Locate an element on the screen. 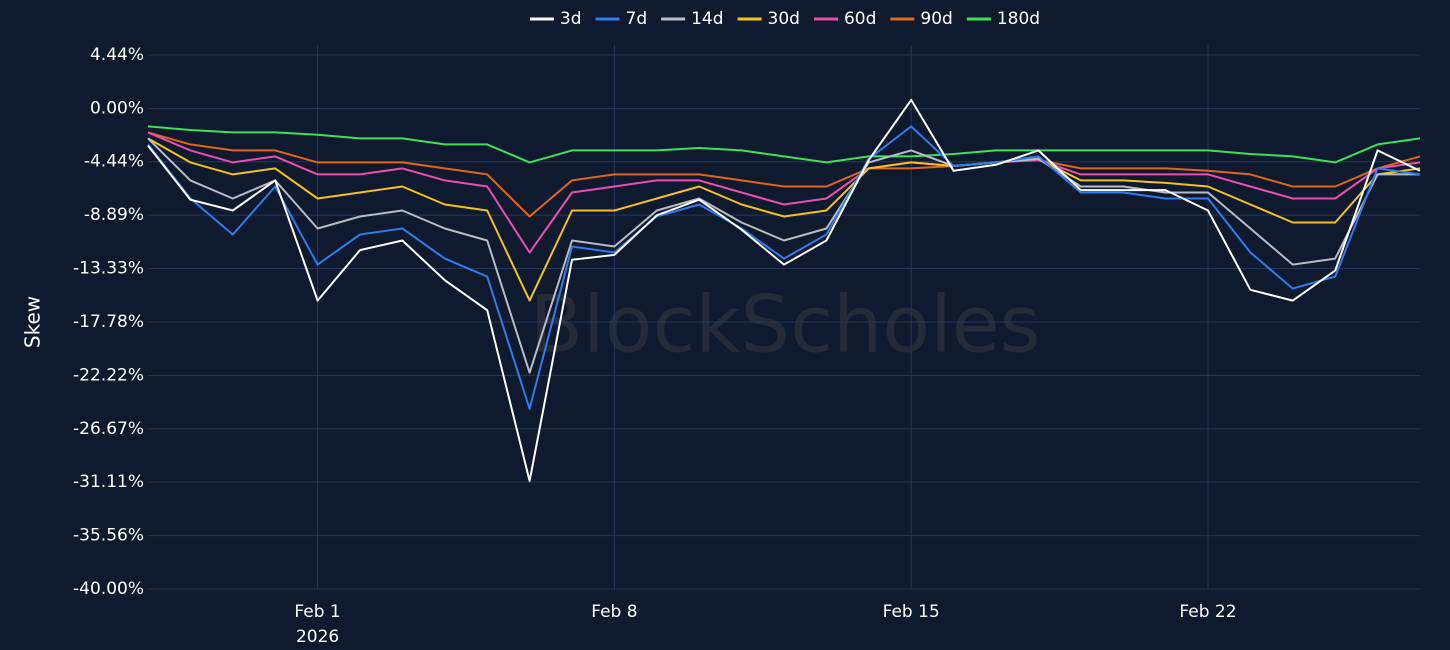 The image size is (1450, 650). legend-label: 90d is located at coordinates (936, 19).